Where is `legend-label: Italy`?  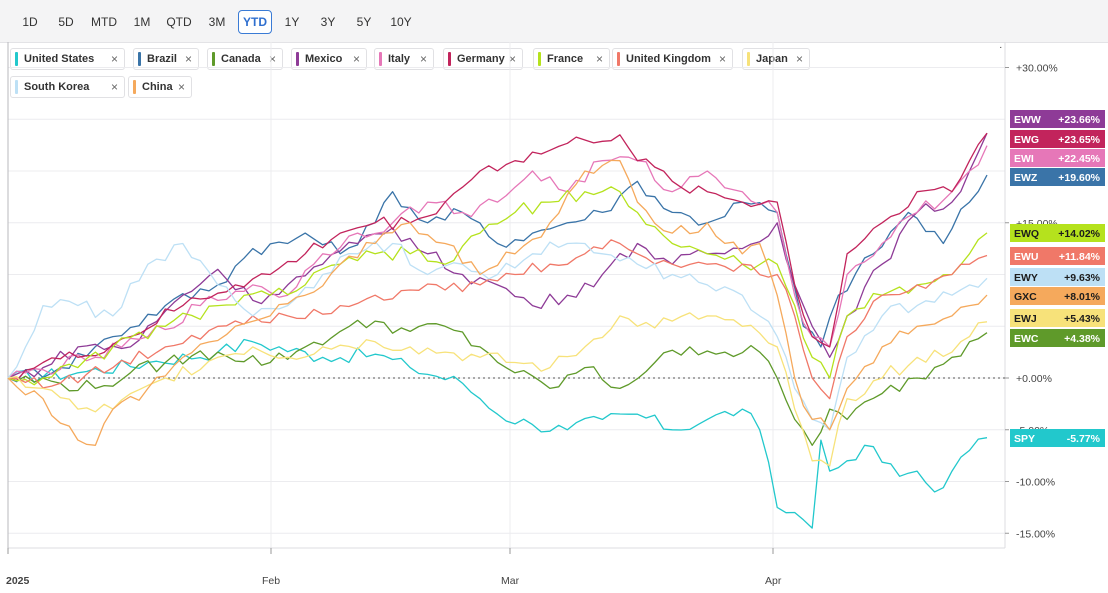
legend-label: Italy is located at coordinates (399, 59).